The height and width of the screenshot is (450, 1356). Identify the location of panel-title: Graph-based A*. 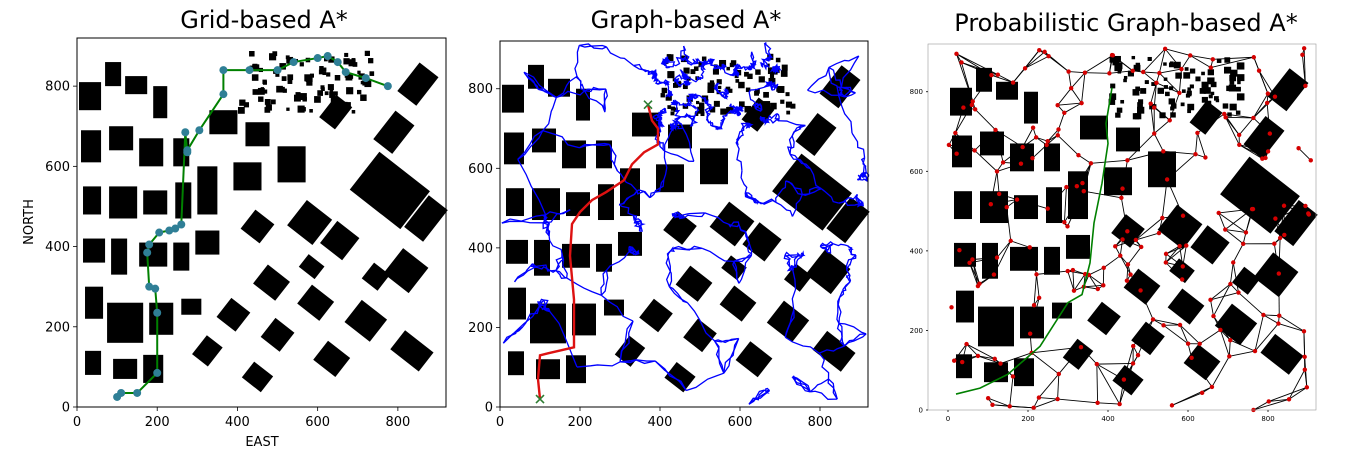
(686, 20).